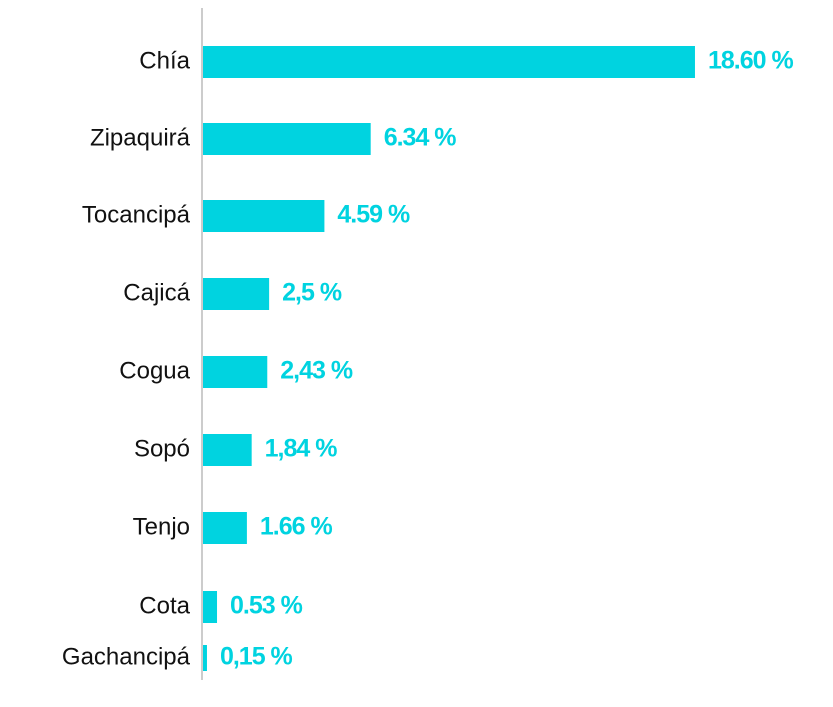 The width and height of the screenshot is (833, 707). What do you see at coordinates (126, 656) in the screenshot?
I see `category-label: Gachancipá` at bounding box center [126, 656].